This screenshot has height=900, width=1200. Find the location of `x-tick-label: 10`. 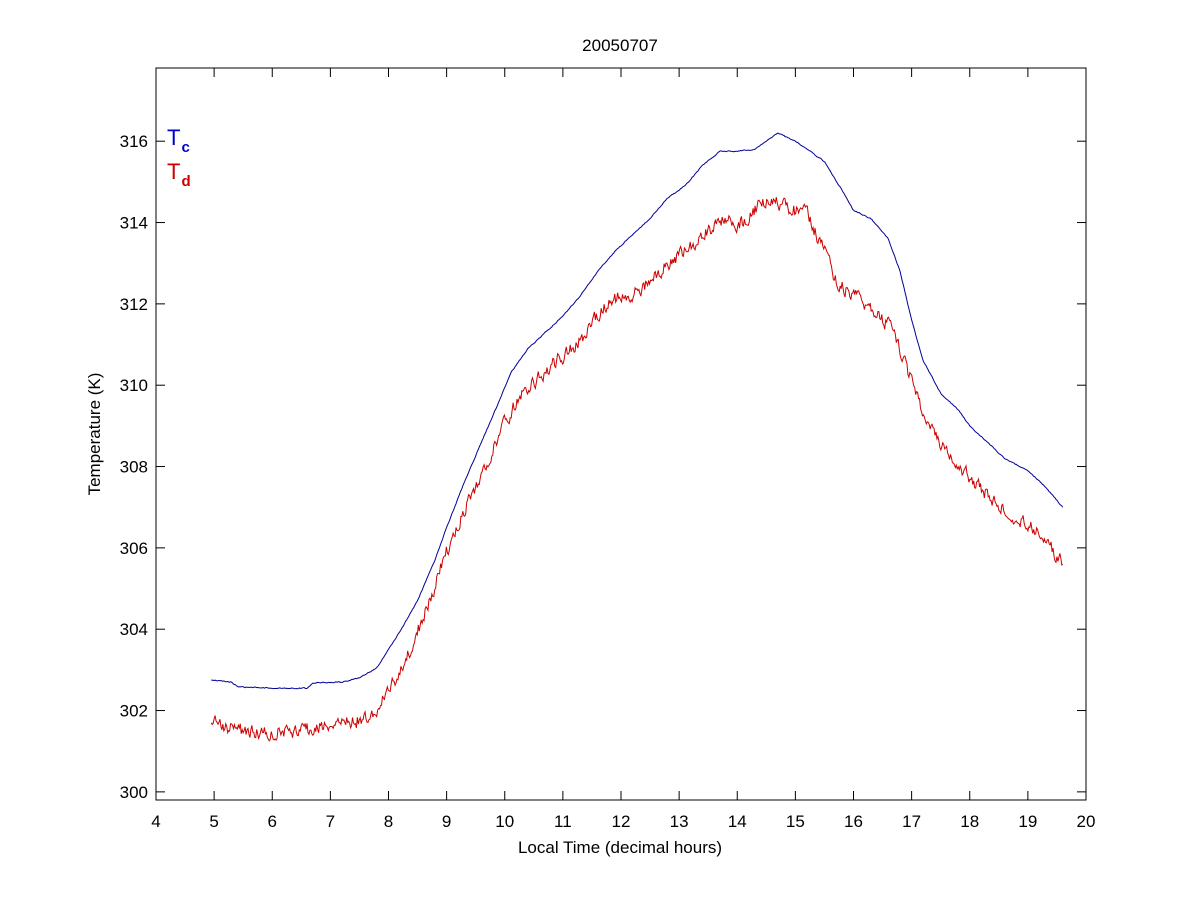

x-tick-label: 10 is located at coordinates (504, 821).